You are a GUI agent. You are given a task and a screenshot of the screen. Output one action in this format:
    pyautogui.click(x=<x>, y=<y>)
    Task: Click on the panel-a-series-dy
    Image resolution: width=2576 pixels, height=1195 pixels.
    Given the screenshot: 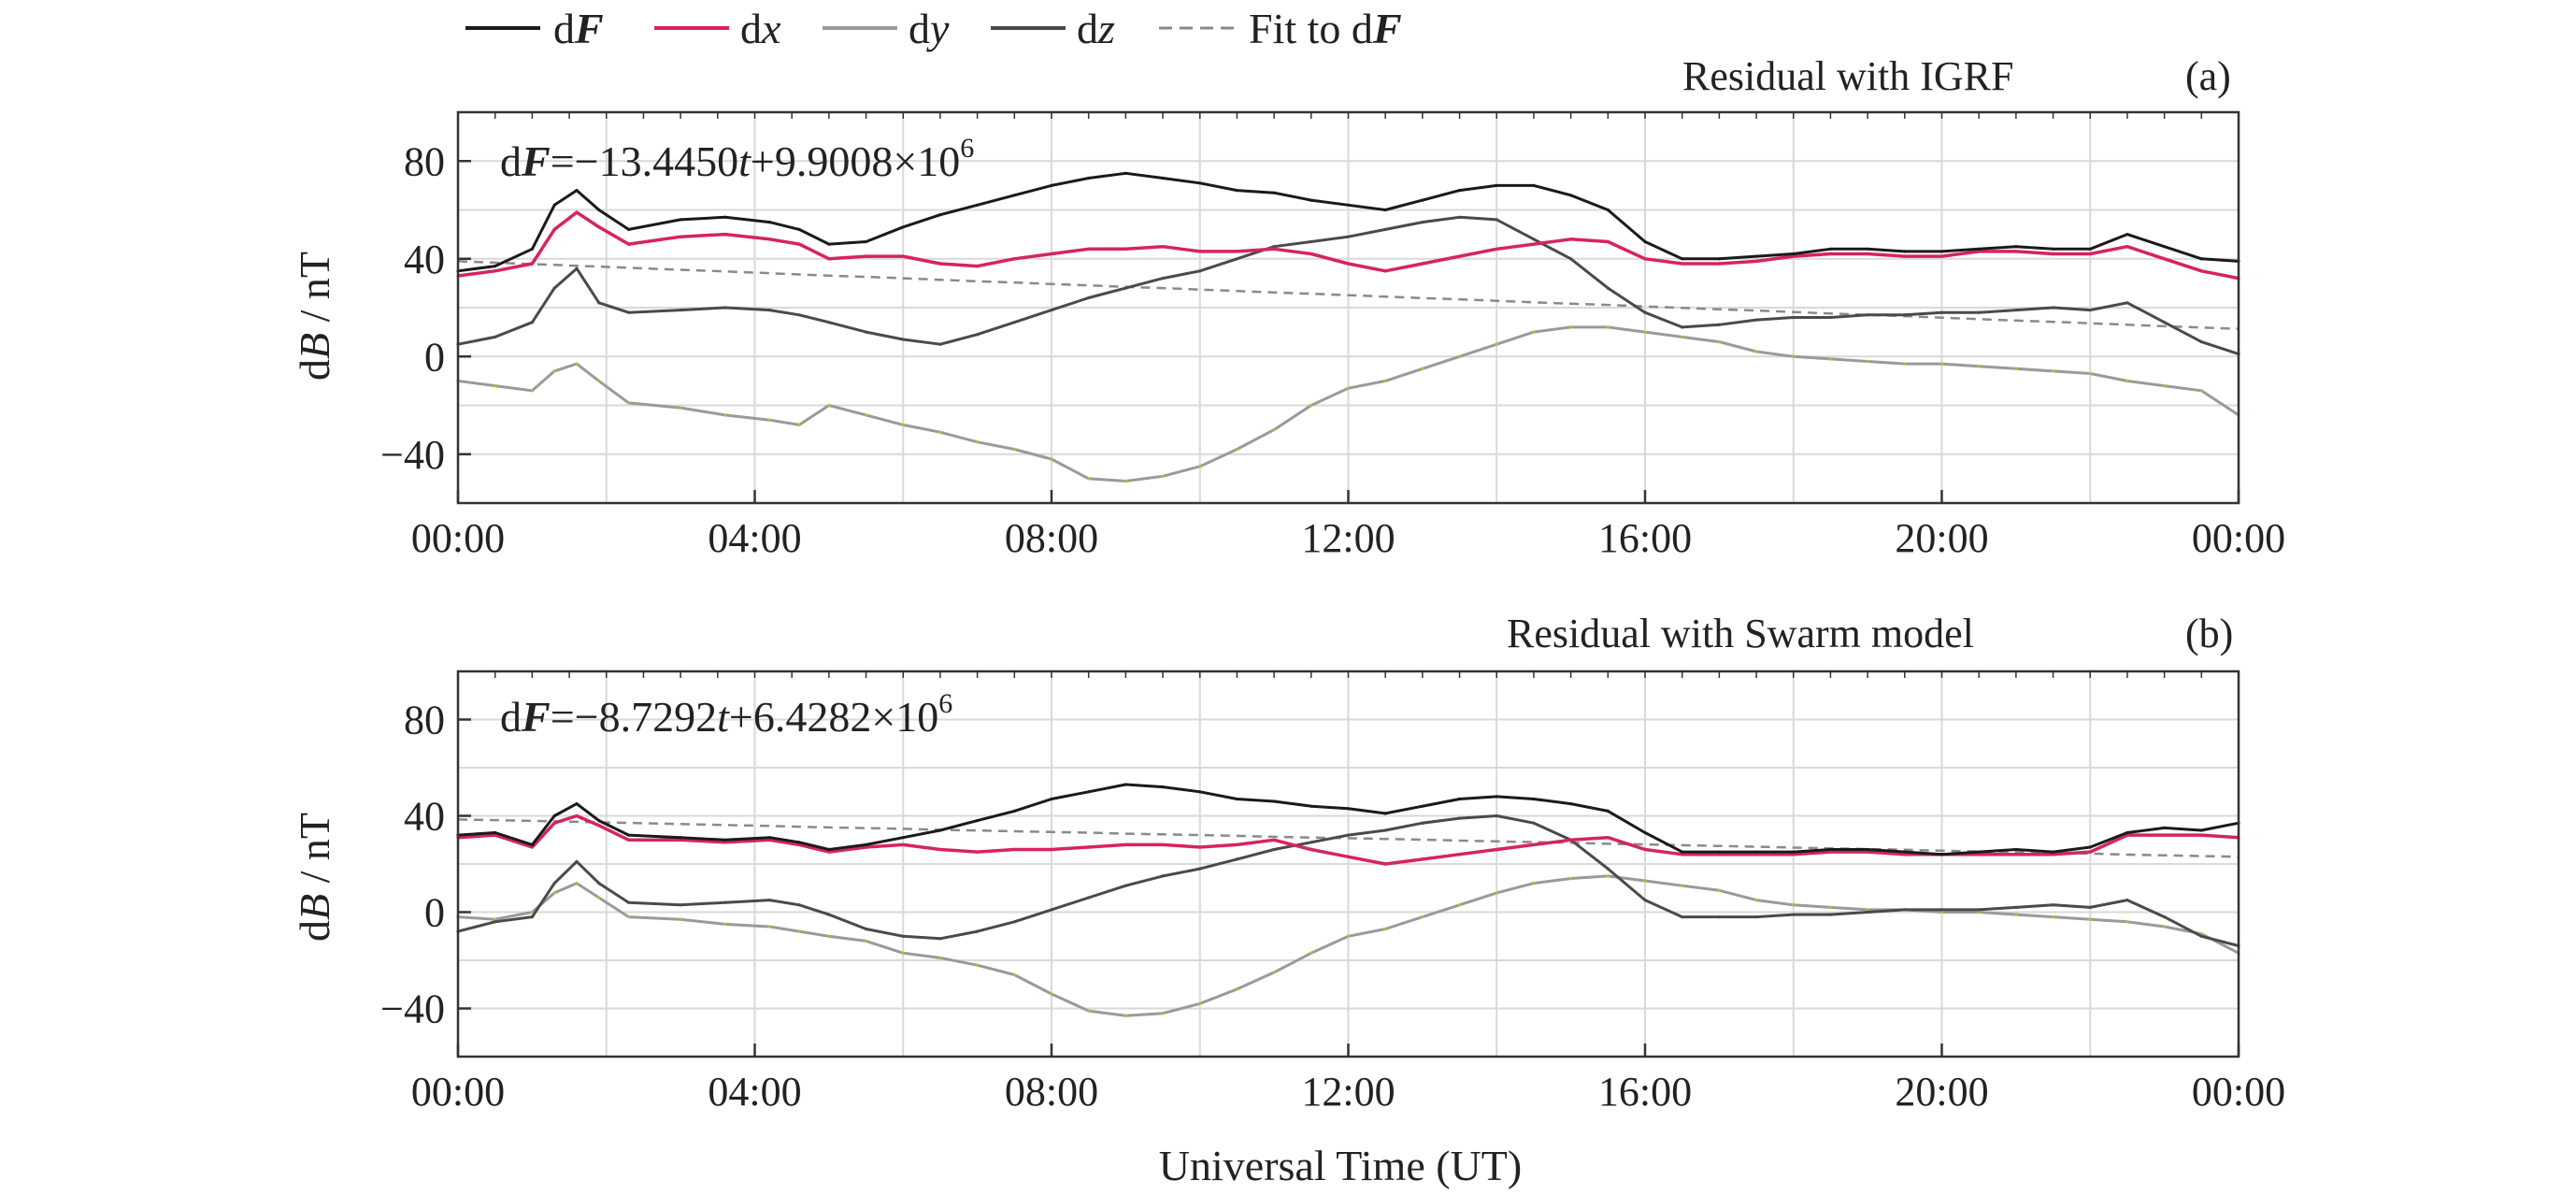 What is the action you would take?
    pyautogui.click(x=1348, y=404)
    